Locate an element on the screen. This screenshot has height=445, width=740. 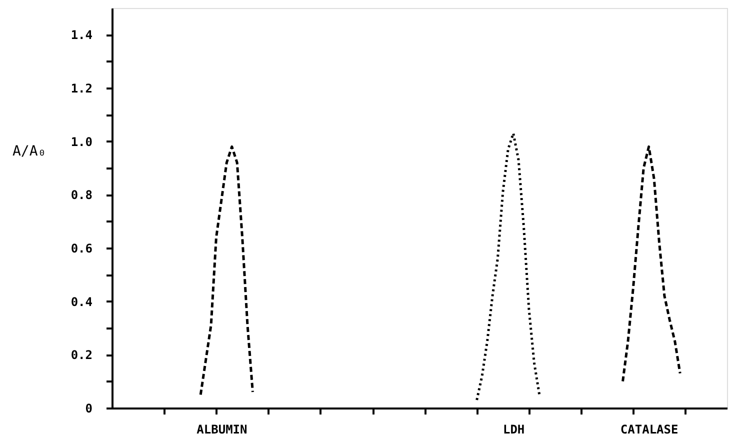
y-tick-label: 0.8 is located at coordinates (81, 195).